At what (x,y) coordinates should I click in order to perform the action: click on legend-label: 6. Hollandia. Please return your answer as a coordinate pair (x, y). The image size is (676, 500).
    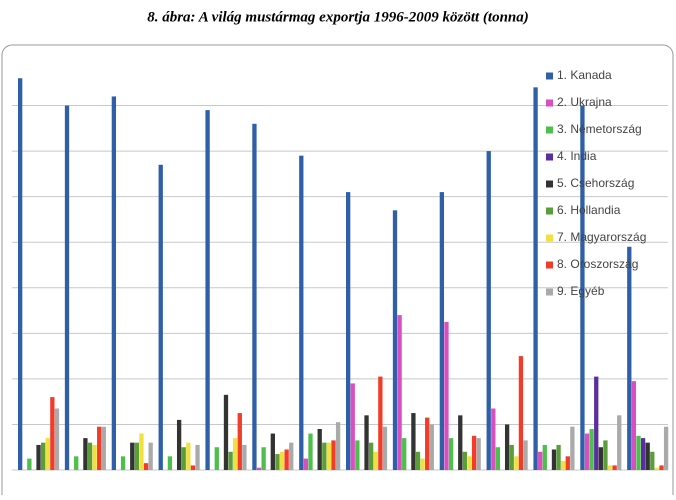
    Looking at the image, I should click on (589, 210).